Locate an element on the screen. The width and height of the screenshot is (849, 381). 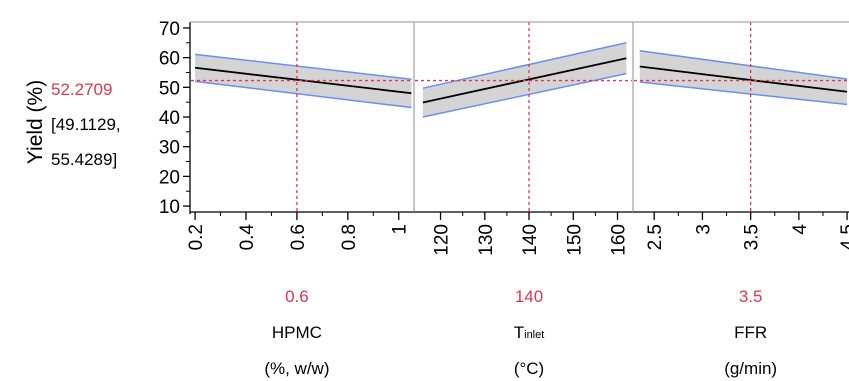
x-tick-label: 4 is located at coordinates (800, 229).